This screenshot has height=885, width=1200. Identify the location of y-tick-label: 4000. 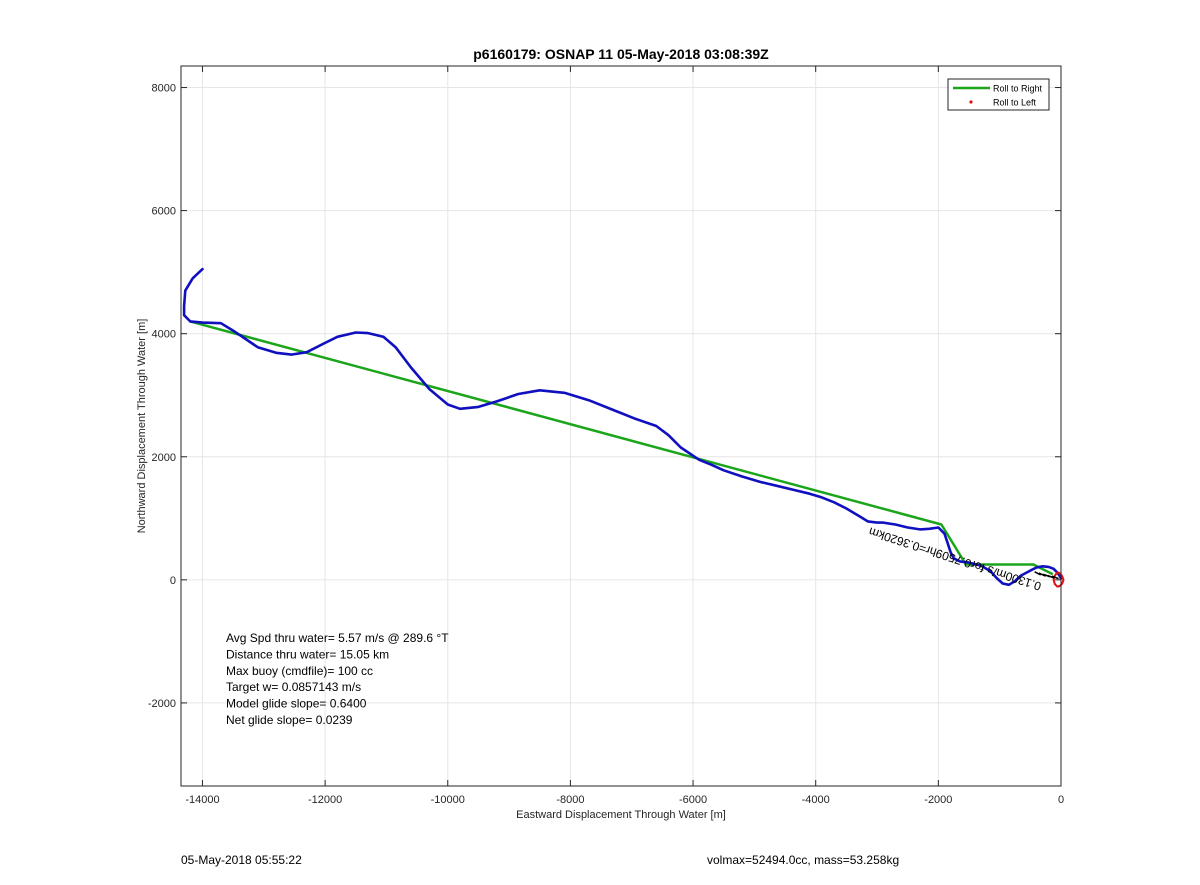
(164, 335).